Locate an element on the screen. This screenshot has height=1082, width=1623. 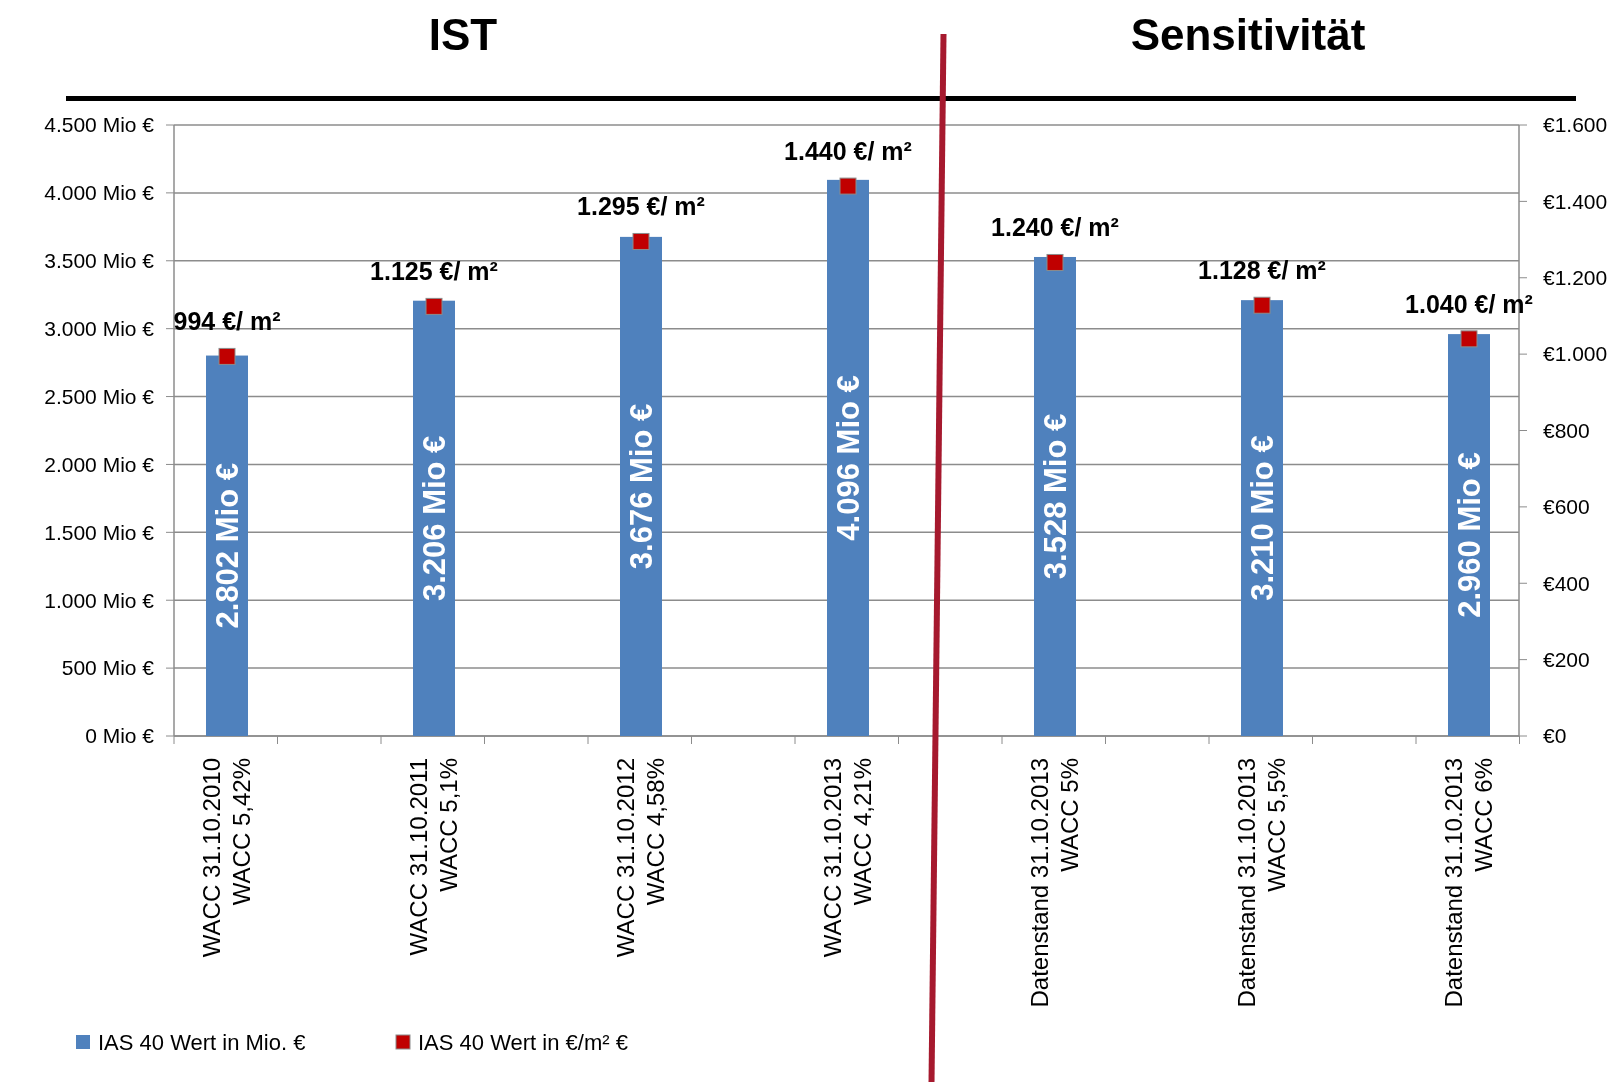
y2-tick-label: €1.400 is located at coordinates (1575, 201).